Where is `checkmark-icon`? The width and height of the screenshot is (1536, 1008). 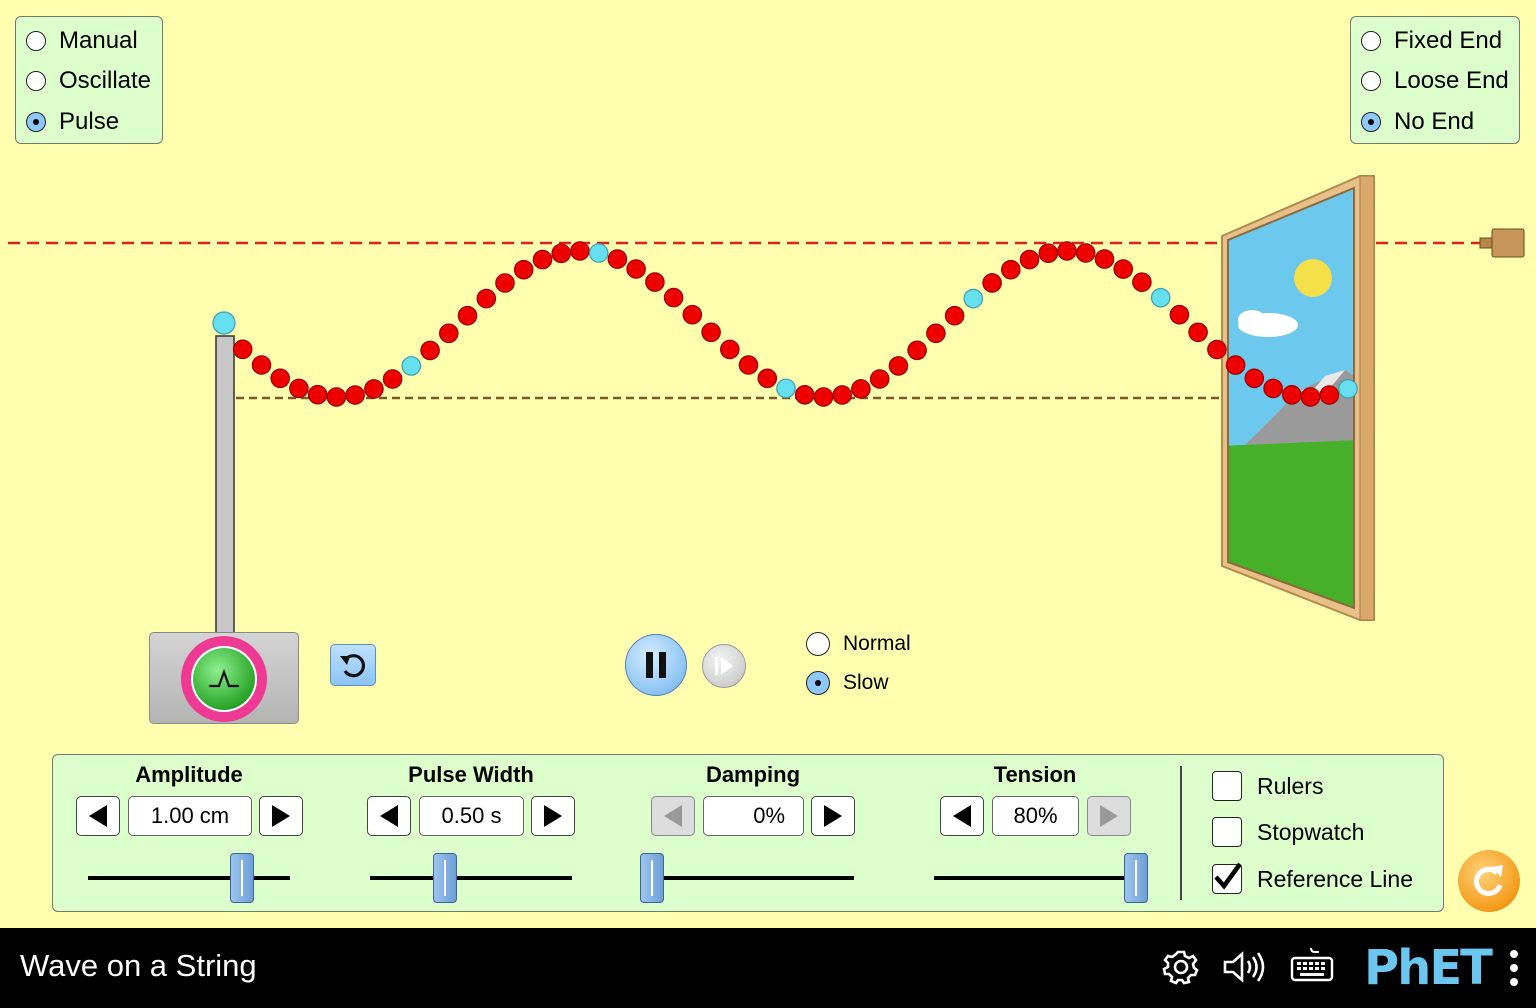 checkmark-icon is located at coordinates (1228, 876).